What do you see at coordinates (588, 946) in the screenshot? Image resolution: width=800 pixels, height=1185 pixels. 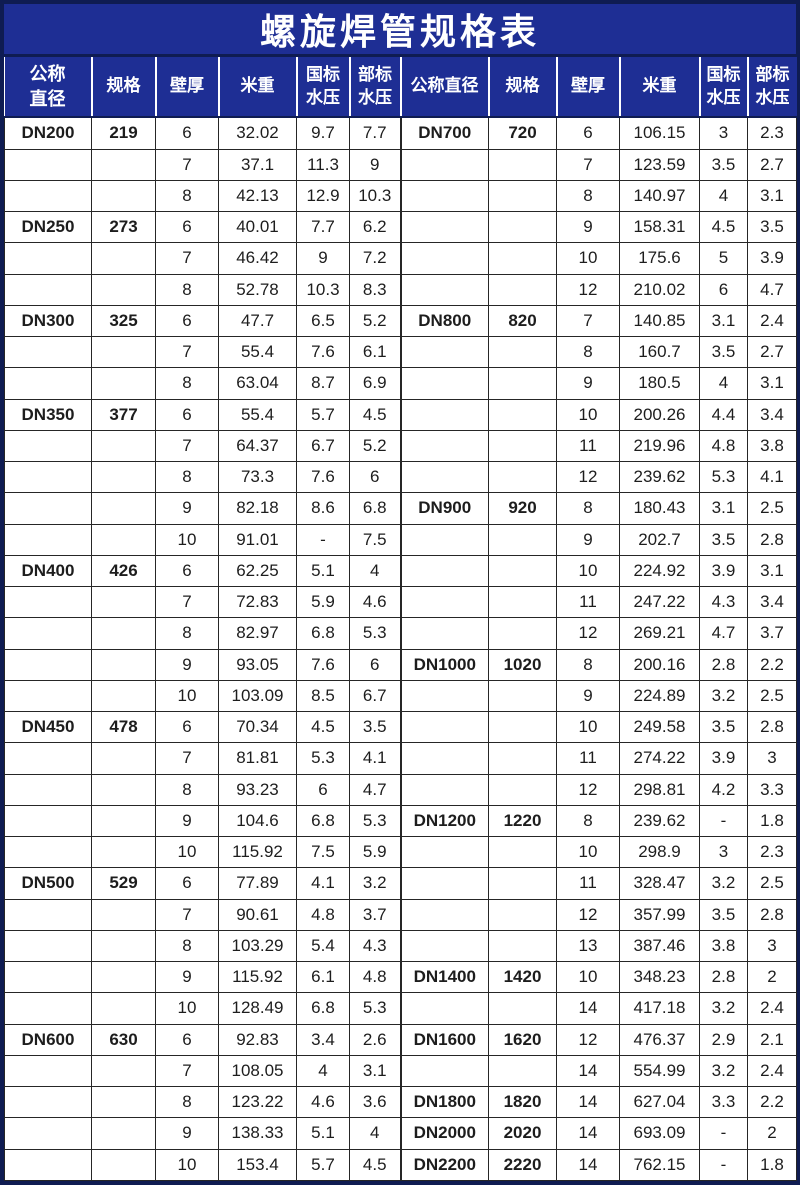 I see `cell: 13` at bounding box center [588, 946].